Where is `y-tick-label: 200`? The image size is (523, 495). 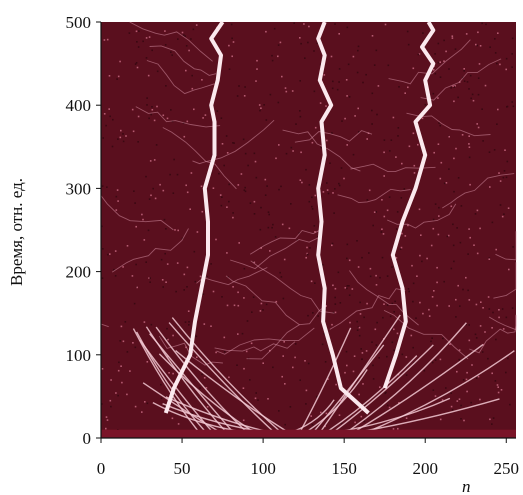 y-tick-label: 200 is located at coordinates (79, 272).